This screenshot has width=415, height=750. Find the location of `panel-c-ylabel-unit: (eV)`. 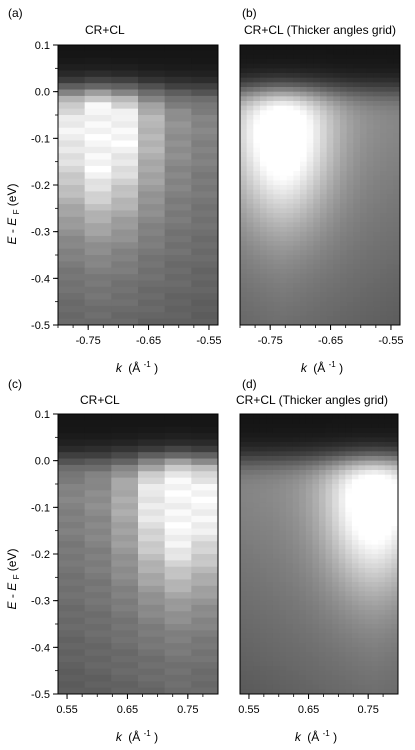

panel-c-ylabel-unit: (eV) is located at coordinates (12, 560).